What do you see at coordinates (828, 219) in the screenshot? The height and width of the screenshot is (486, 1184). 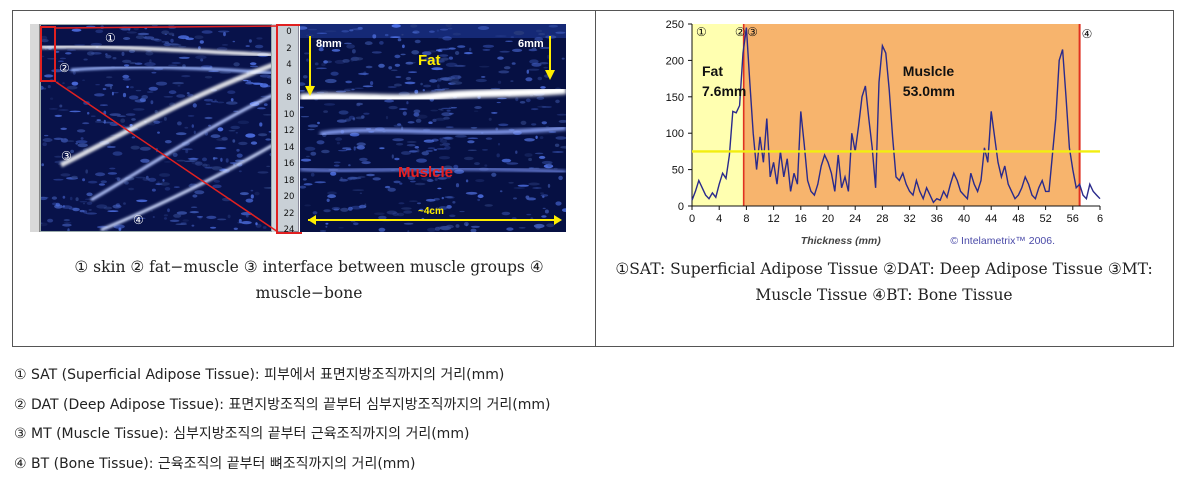 I see `x-tick-label: 20` at bounding box center [828, 219].